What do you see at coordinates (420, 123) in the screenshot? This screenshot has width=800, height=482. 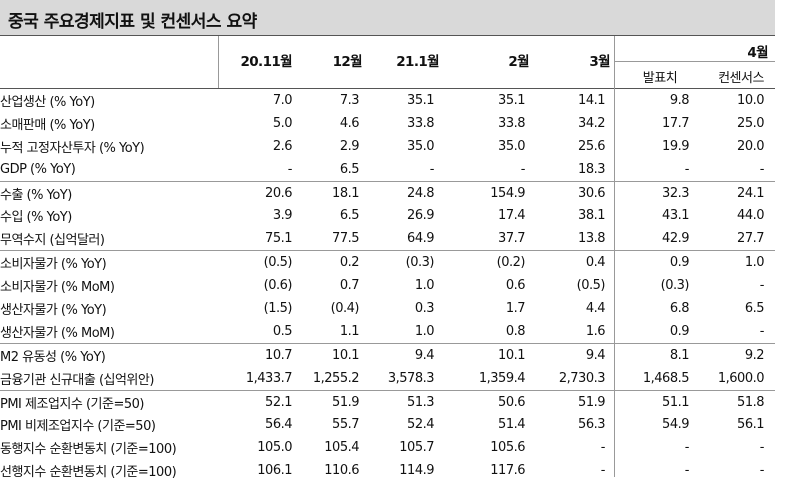 I see `cell-value: 33.8` at bounding box center [420, 123].